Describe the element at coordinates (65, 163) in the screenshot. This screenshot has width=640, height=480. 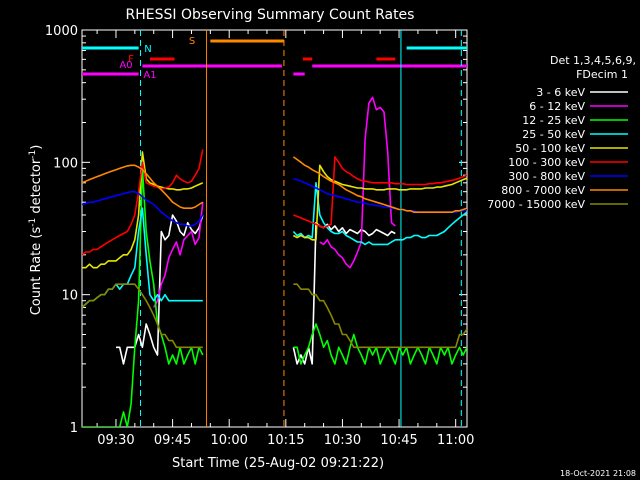
I see `y-tick-label: 100` at that location.